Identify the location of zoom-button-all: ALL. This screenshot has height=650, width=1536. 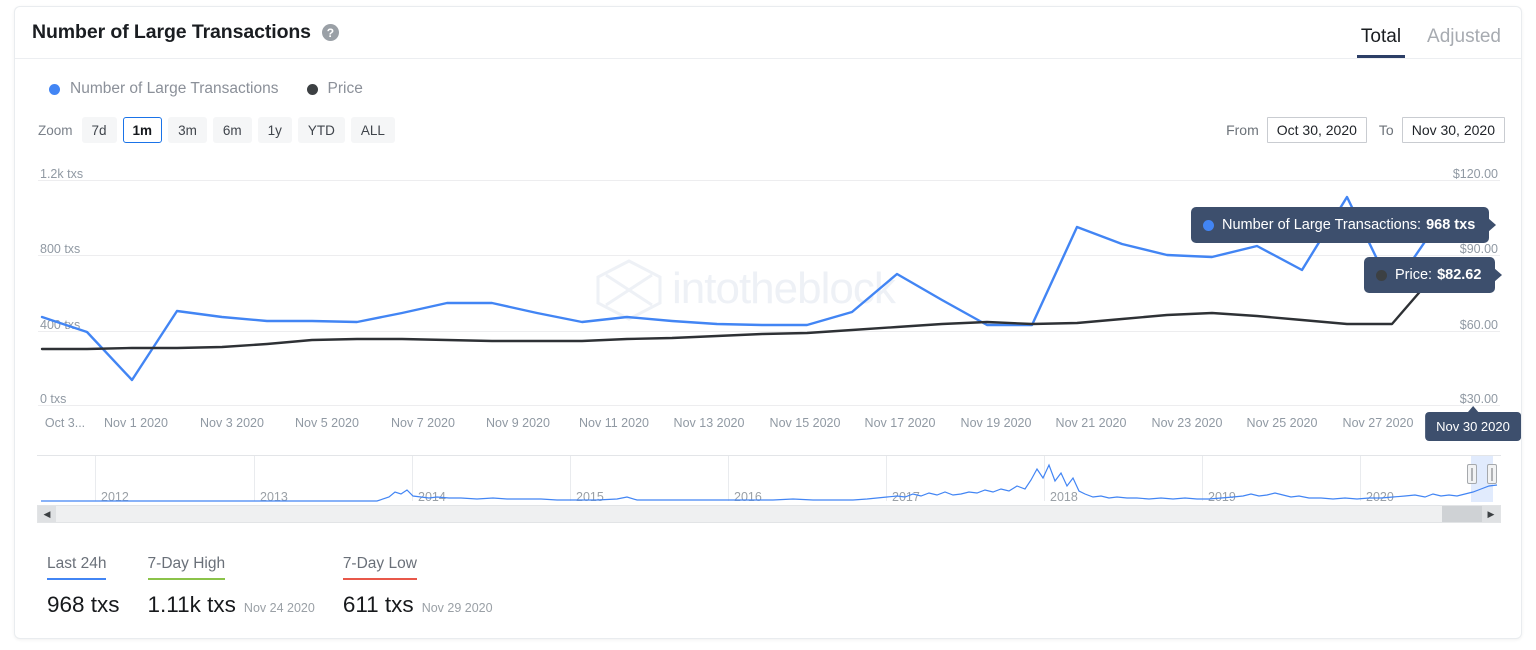
(372, 130).